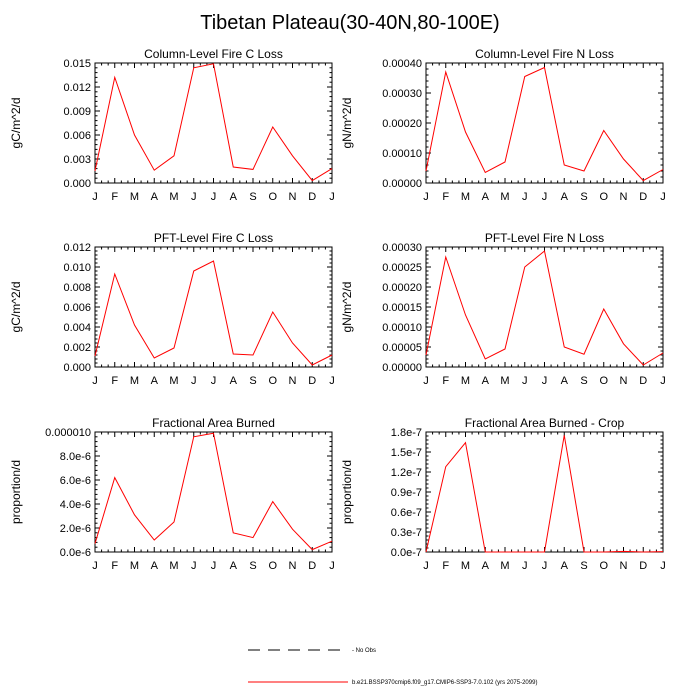  I want to click on y-tick-label: 0.002, so click(77, 348).